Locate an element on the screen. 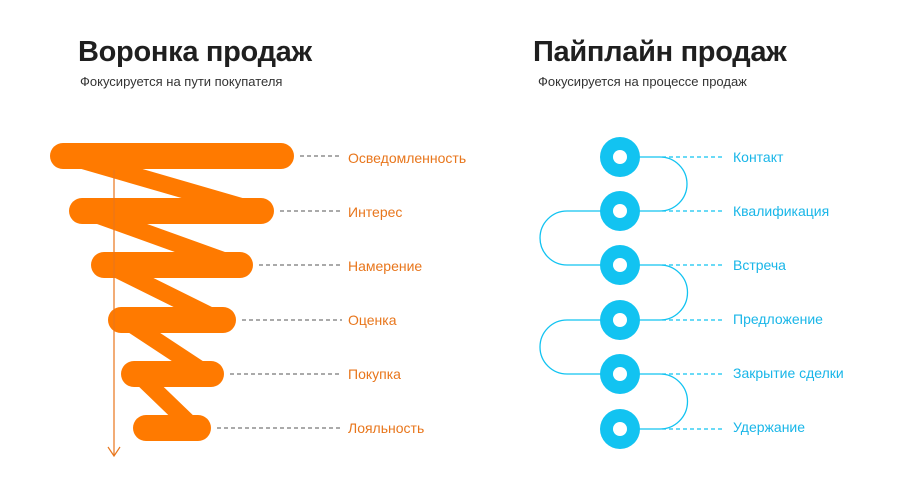 The image size is (900, 500). pipeline-subtitle: Фокусируется на процессе продаж is located at coordinates (642, 81).